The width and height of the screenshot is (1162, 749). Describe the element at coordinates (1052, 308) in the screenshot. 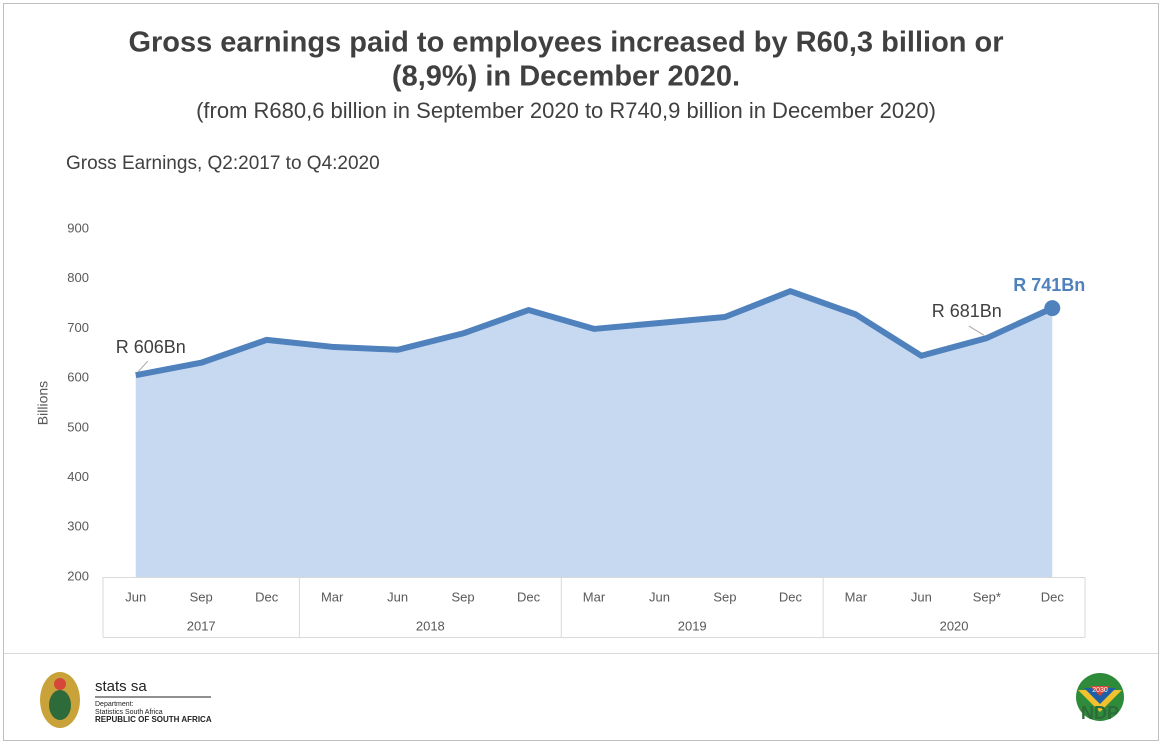

I see `end-marker` at that location.